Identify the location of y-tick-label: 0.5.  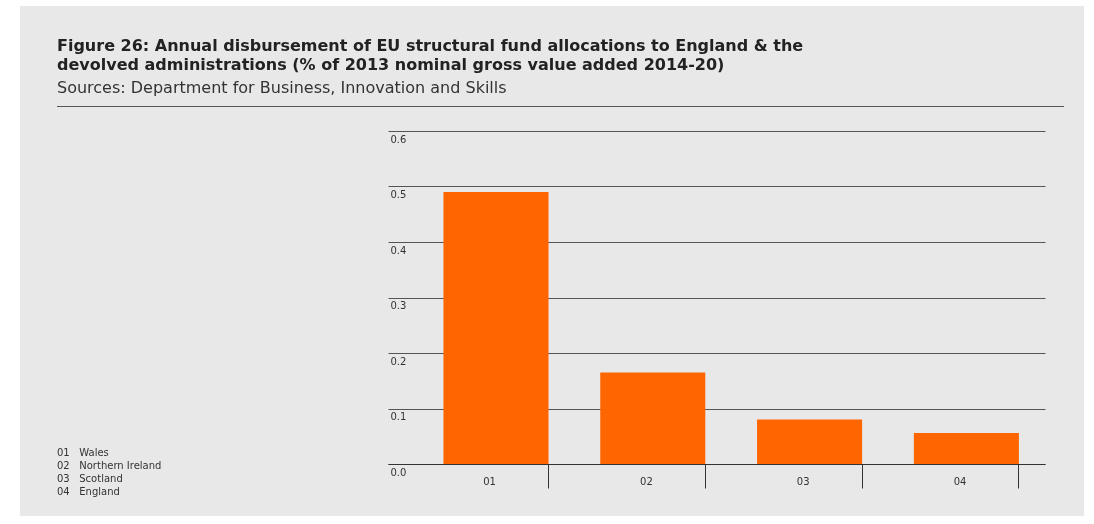
(398, 194).